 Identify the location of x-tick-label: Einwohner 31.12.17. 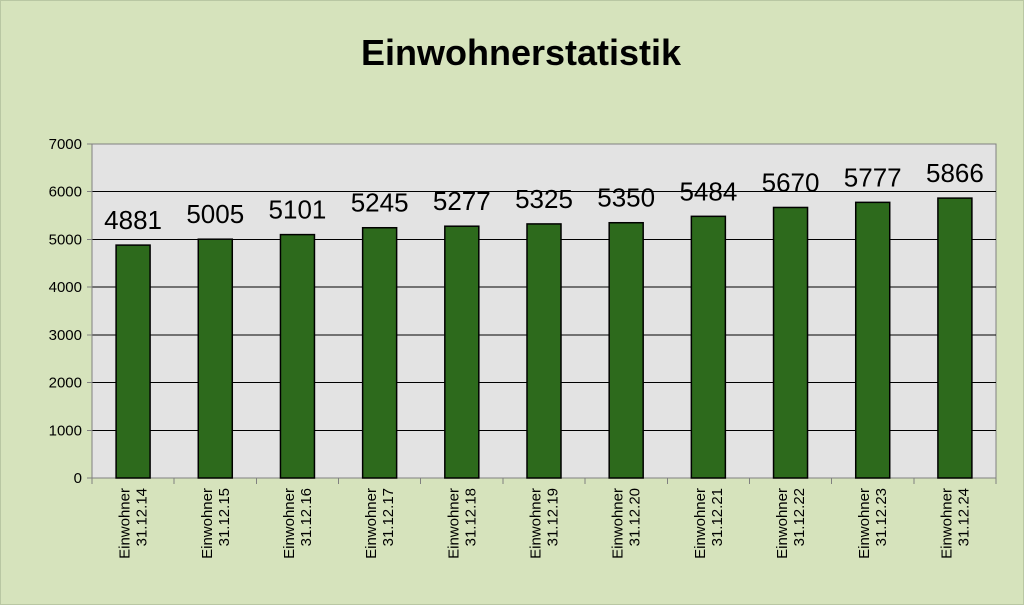
(380, 523).